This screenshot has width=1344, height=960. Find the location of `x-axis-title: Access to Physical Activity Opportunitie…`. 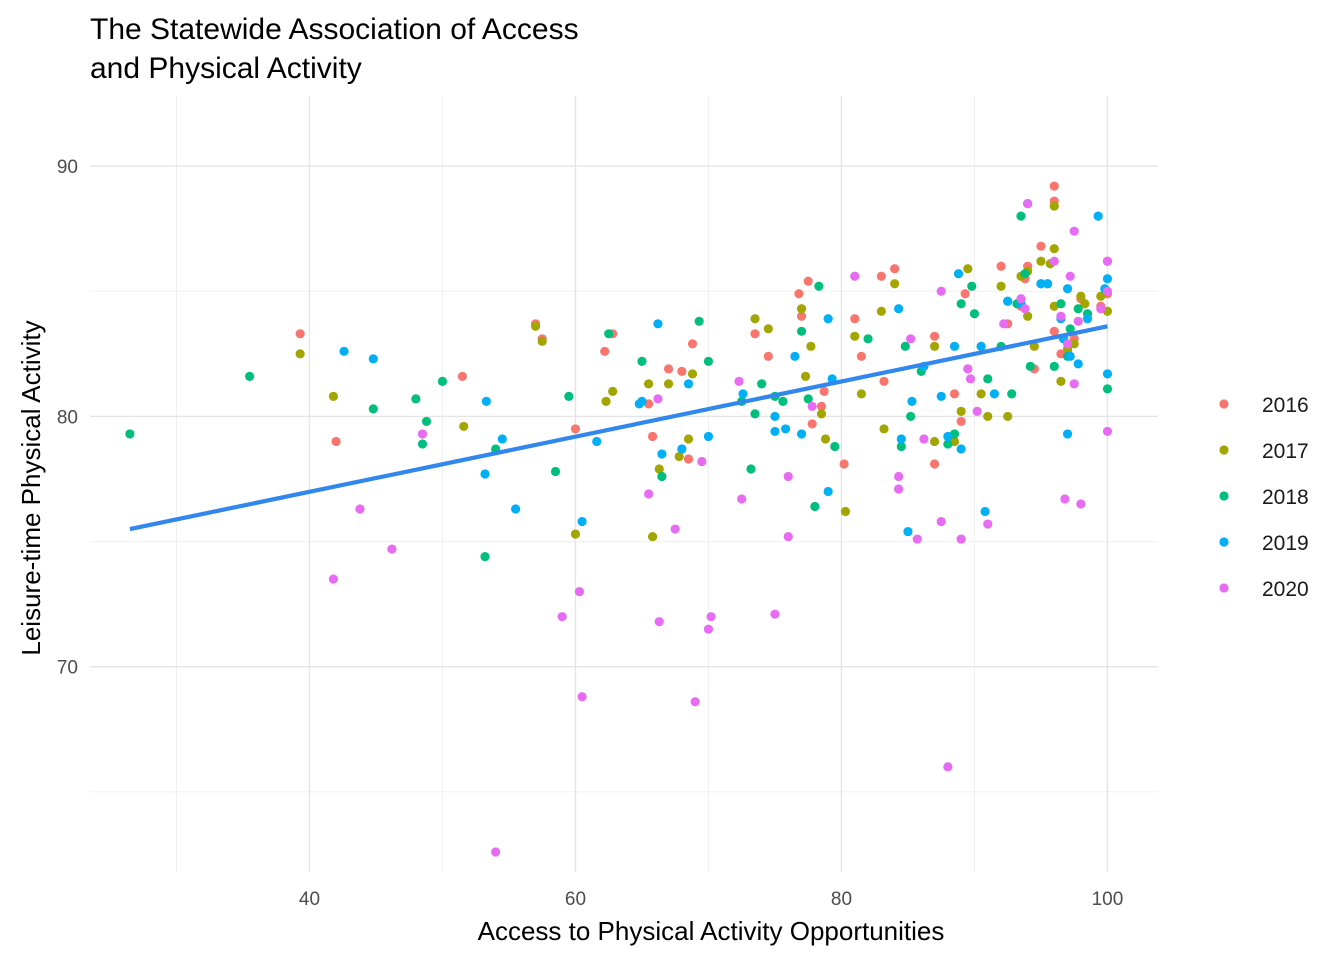

x-axis-title: Access to Physical Activity Opportunitie… is located at coordinates (711, 931).